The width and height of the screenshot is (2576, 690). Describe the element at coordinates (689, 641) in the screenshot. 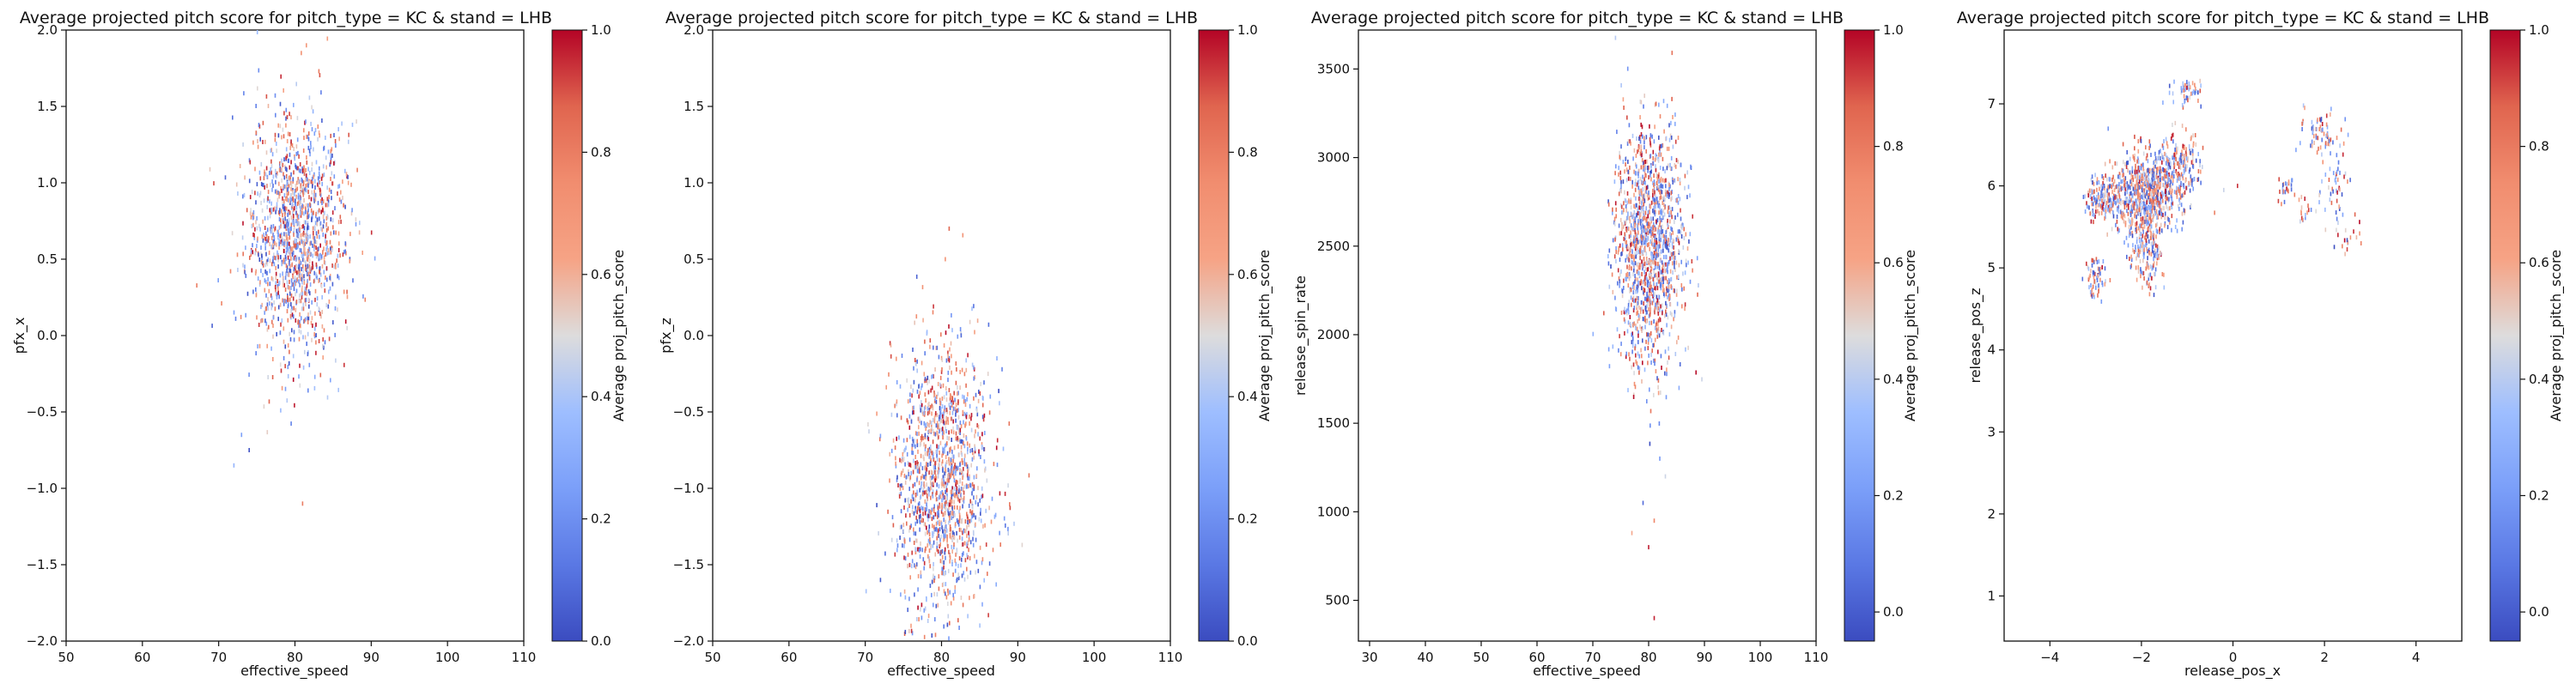

I see `y-tick-label: −2.0` at that location.